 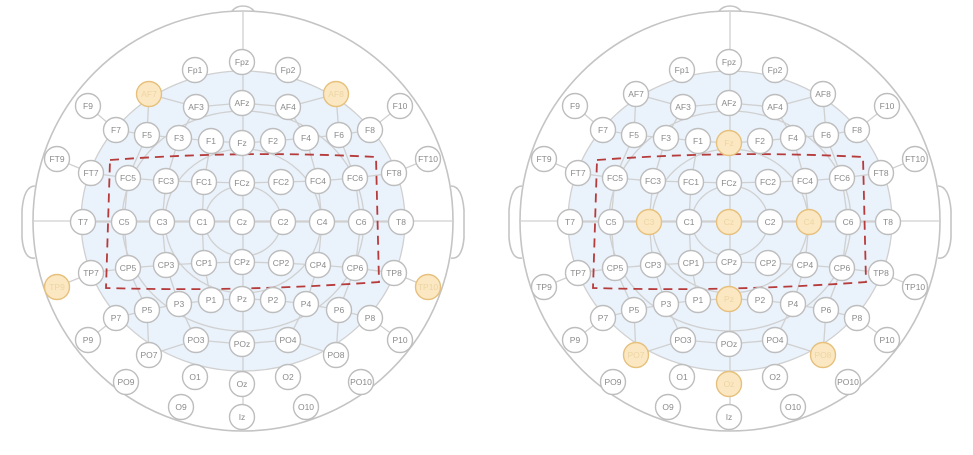 What do you see at coordinates (124, 222) in the screenshot?
I see `electrode-label: C5` at bounding box center [124, 222].